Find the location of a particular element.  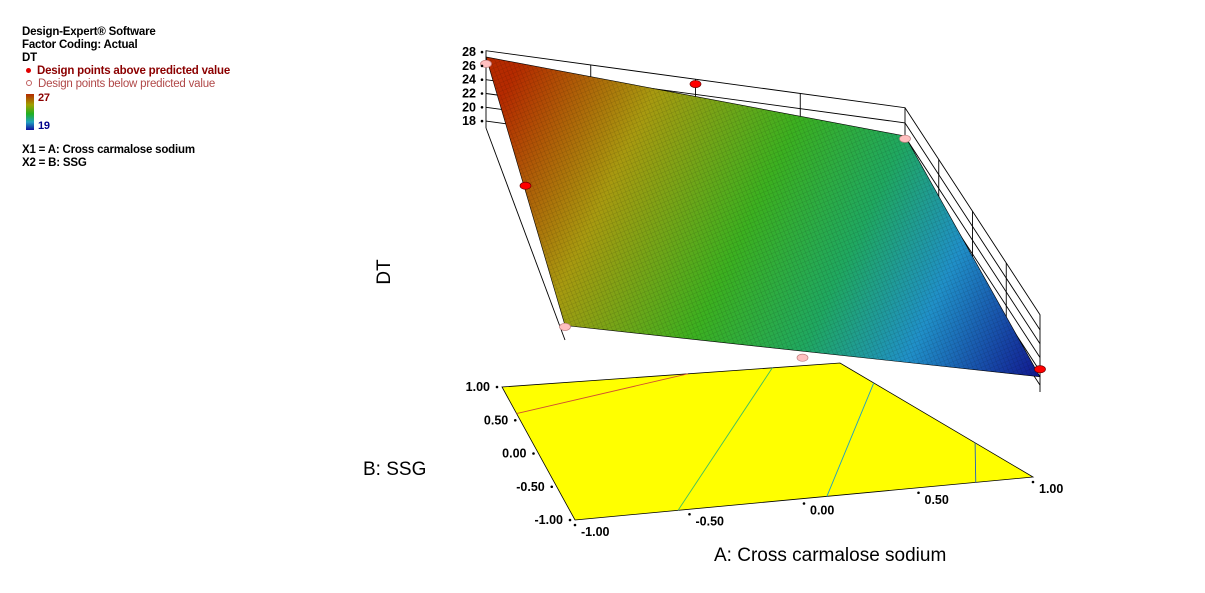

y-tick-label: -0.50 is located at coordinates (530, 487).